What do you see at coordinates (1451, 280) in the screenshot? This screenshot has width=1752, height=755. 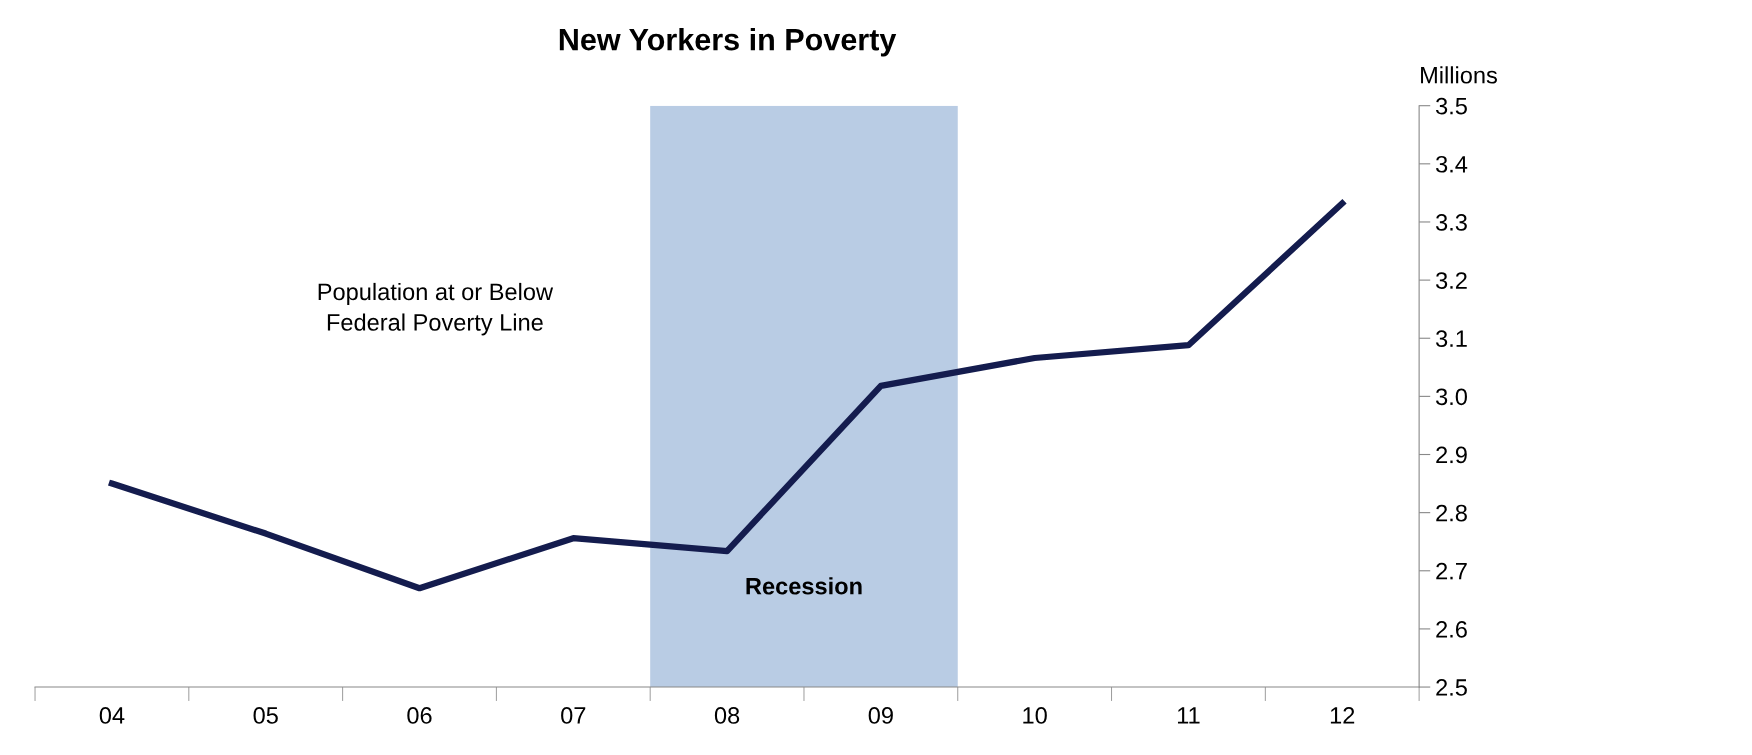 I see `y-tick-label: 3.2` at bounding box center [1451, 280].